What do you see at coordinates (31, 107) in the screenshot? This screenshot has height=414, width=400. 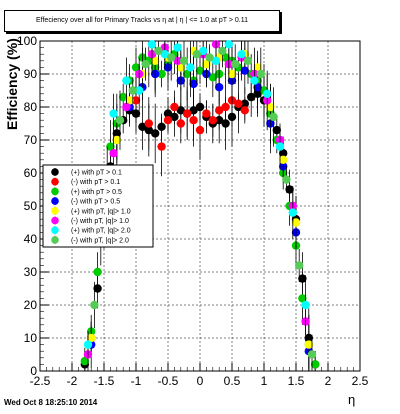 I see `y-tick-label: 80` at bounding box center [31, 107].